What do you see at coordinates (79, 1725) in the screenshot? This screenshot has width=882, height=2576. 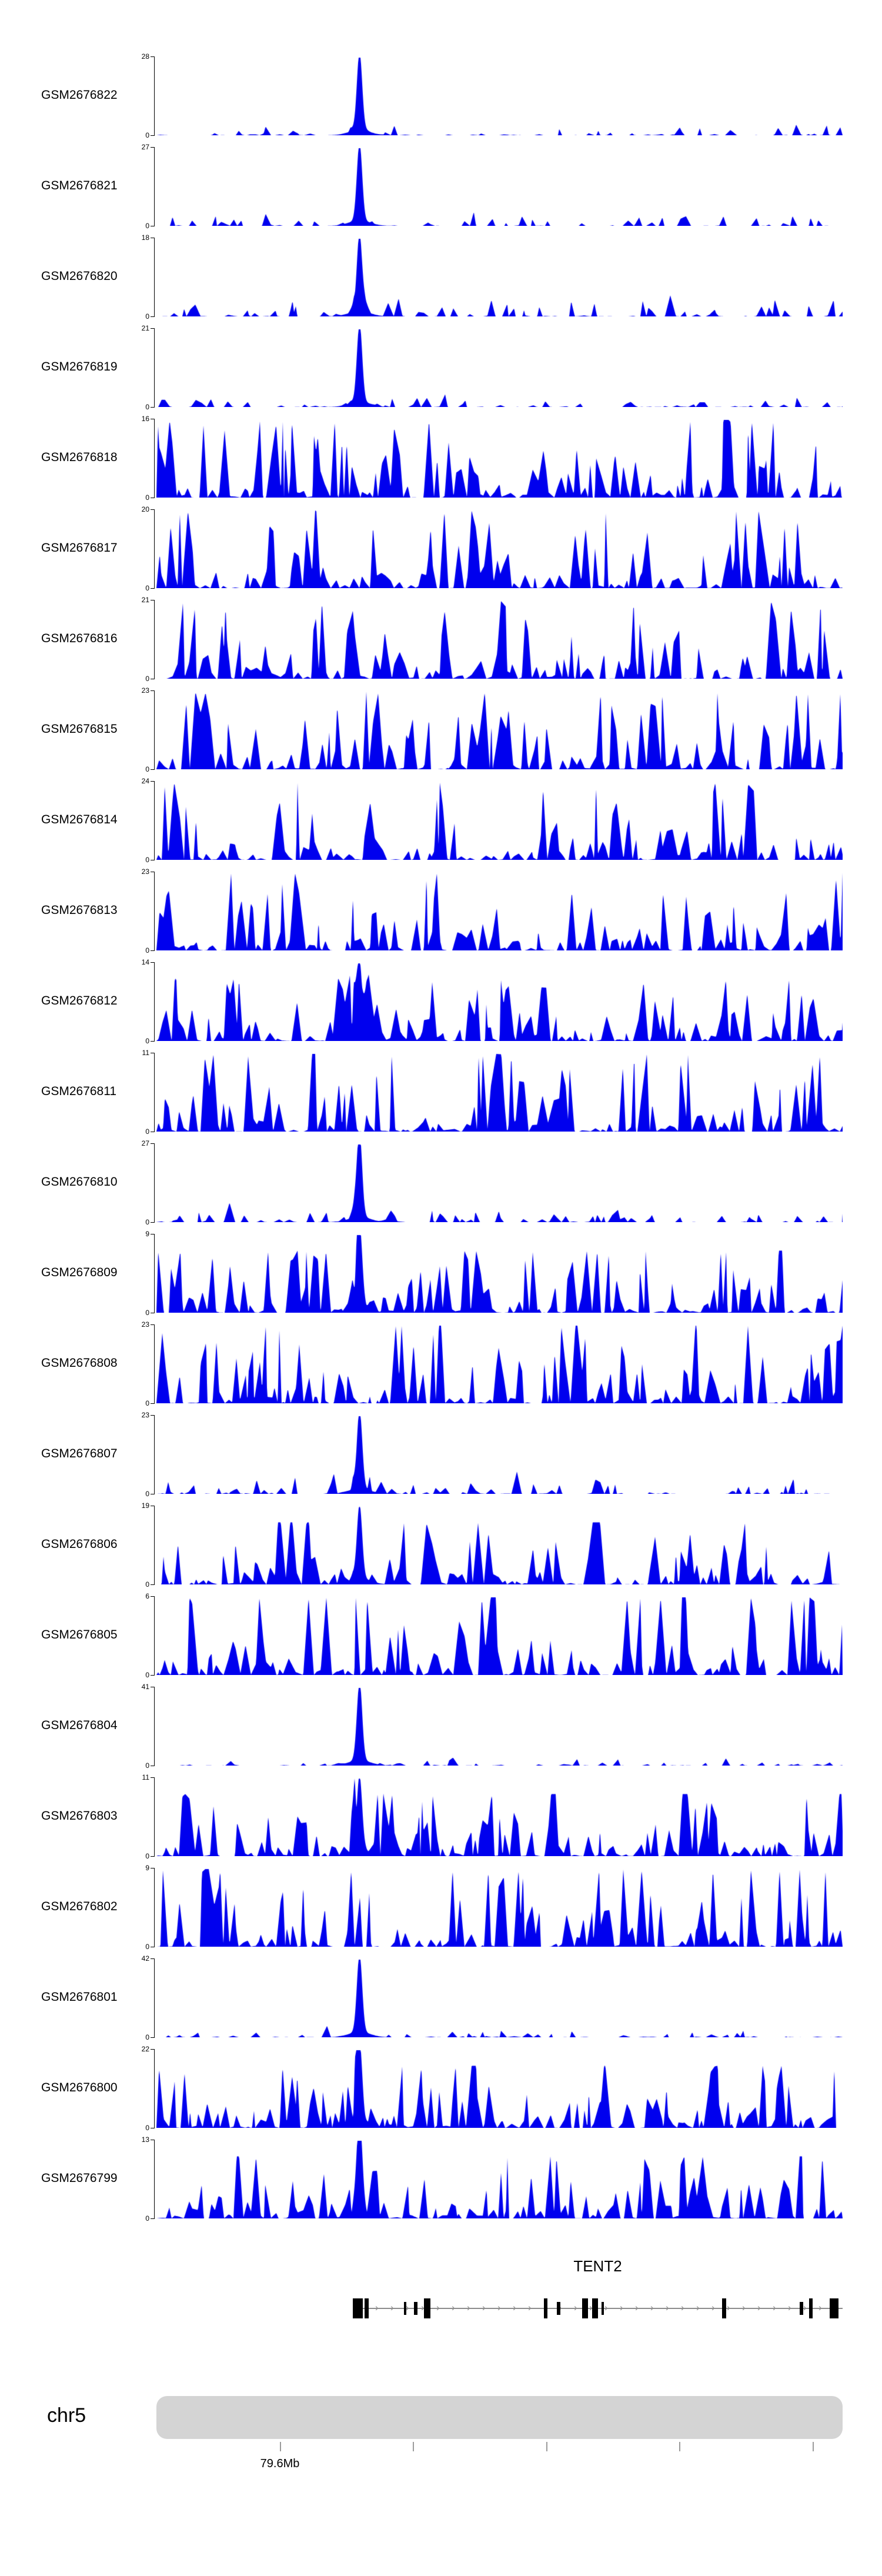 I see `track-label: GSM2676804` at bounding box center [79, 1725].